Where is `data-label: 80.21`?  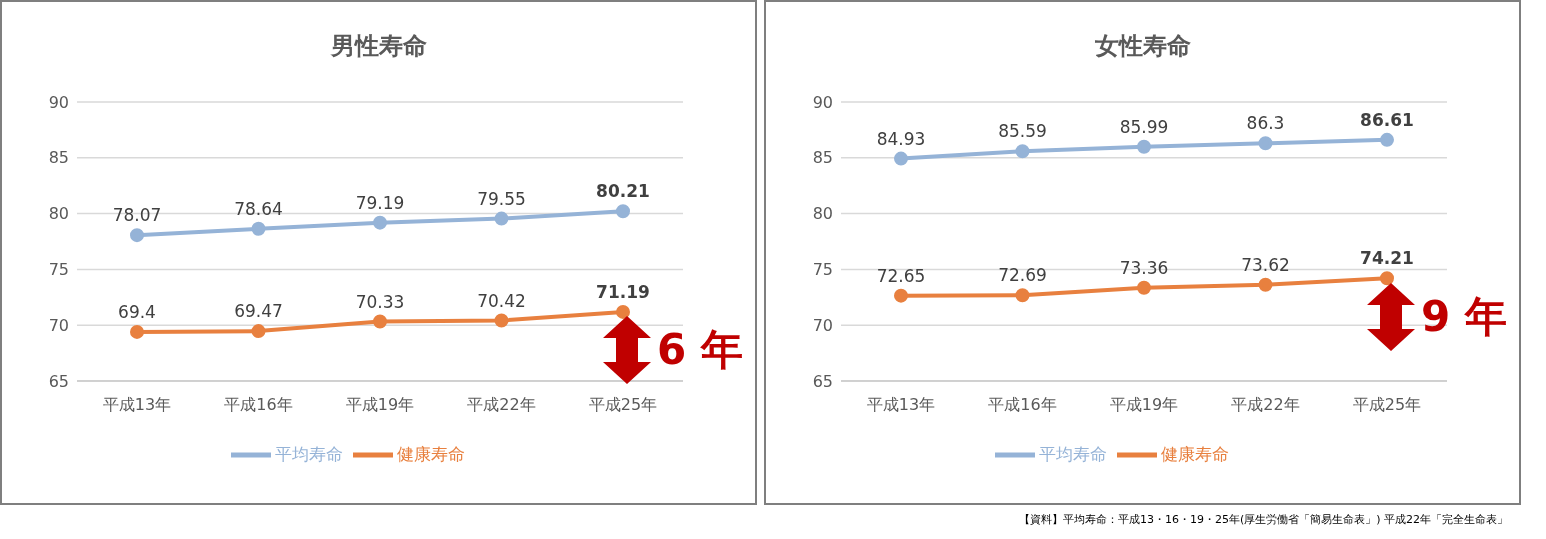 data-label: 80.21 is located at coordinates (623, 191).